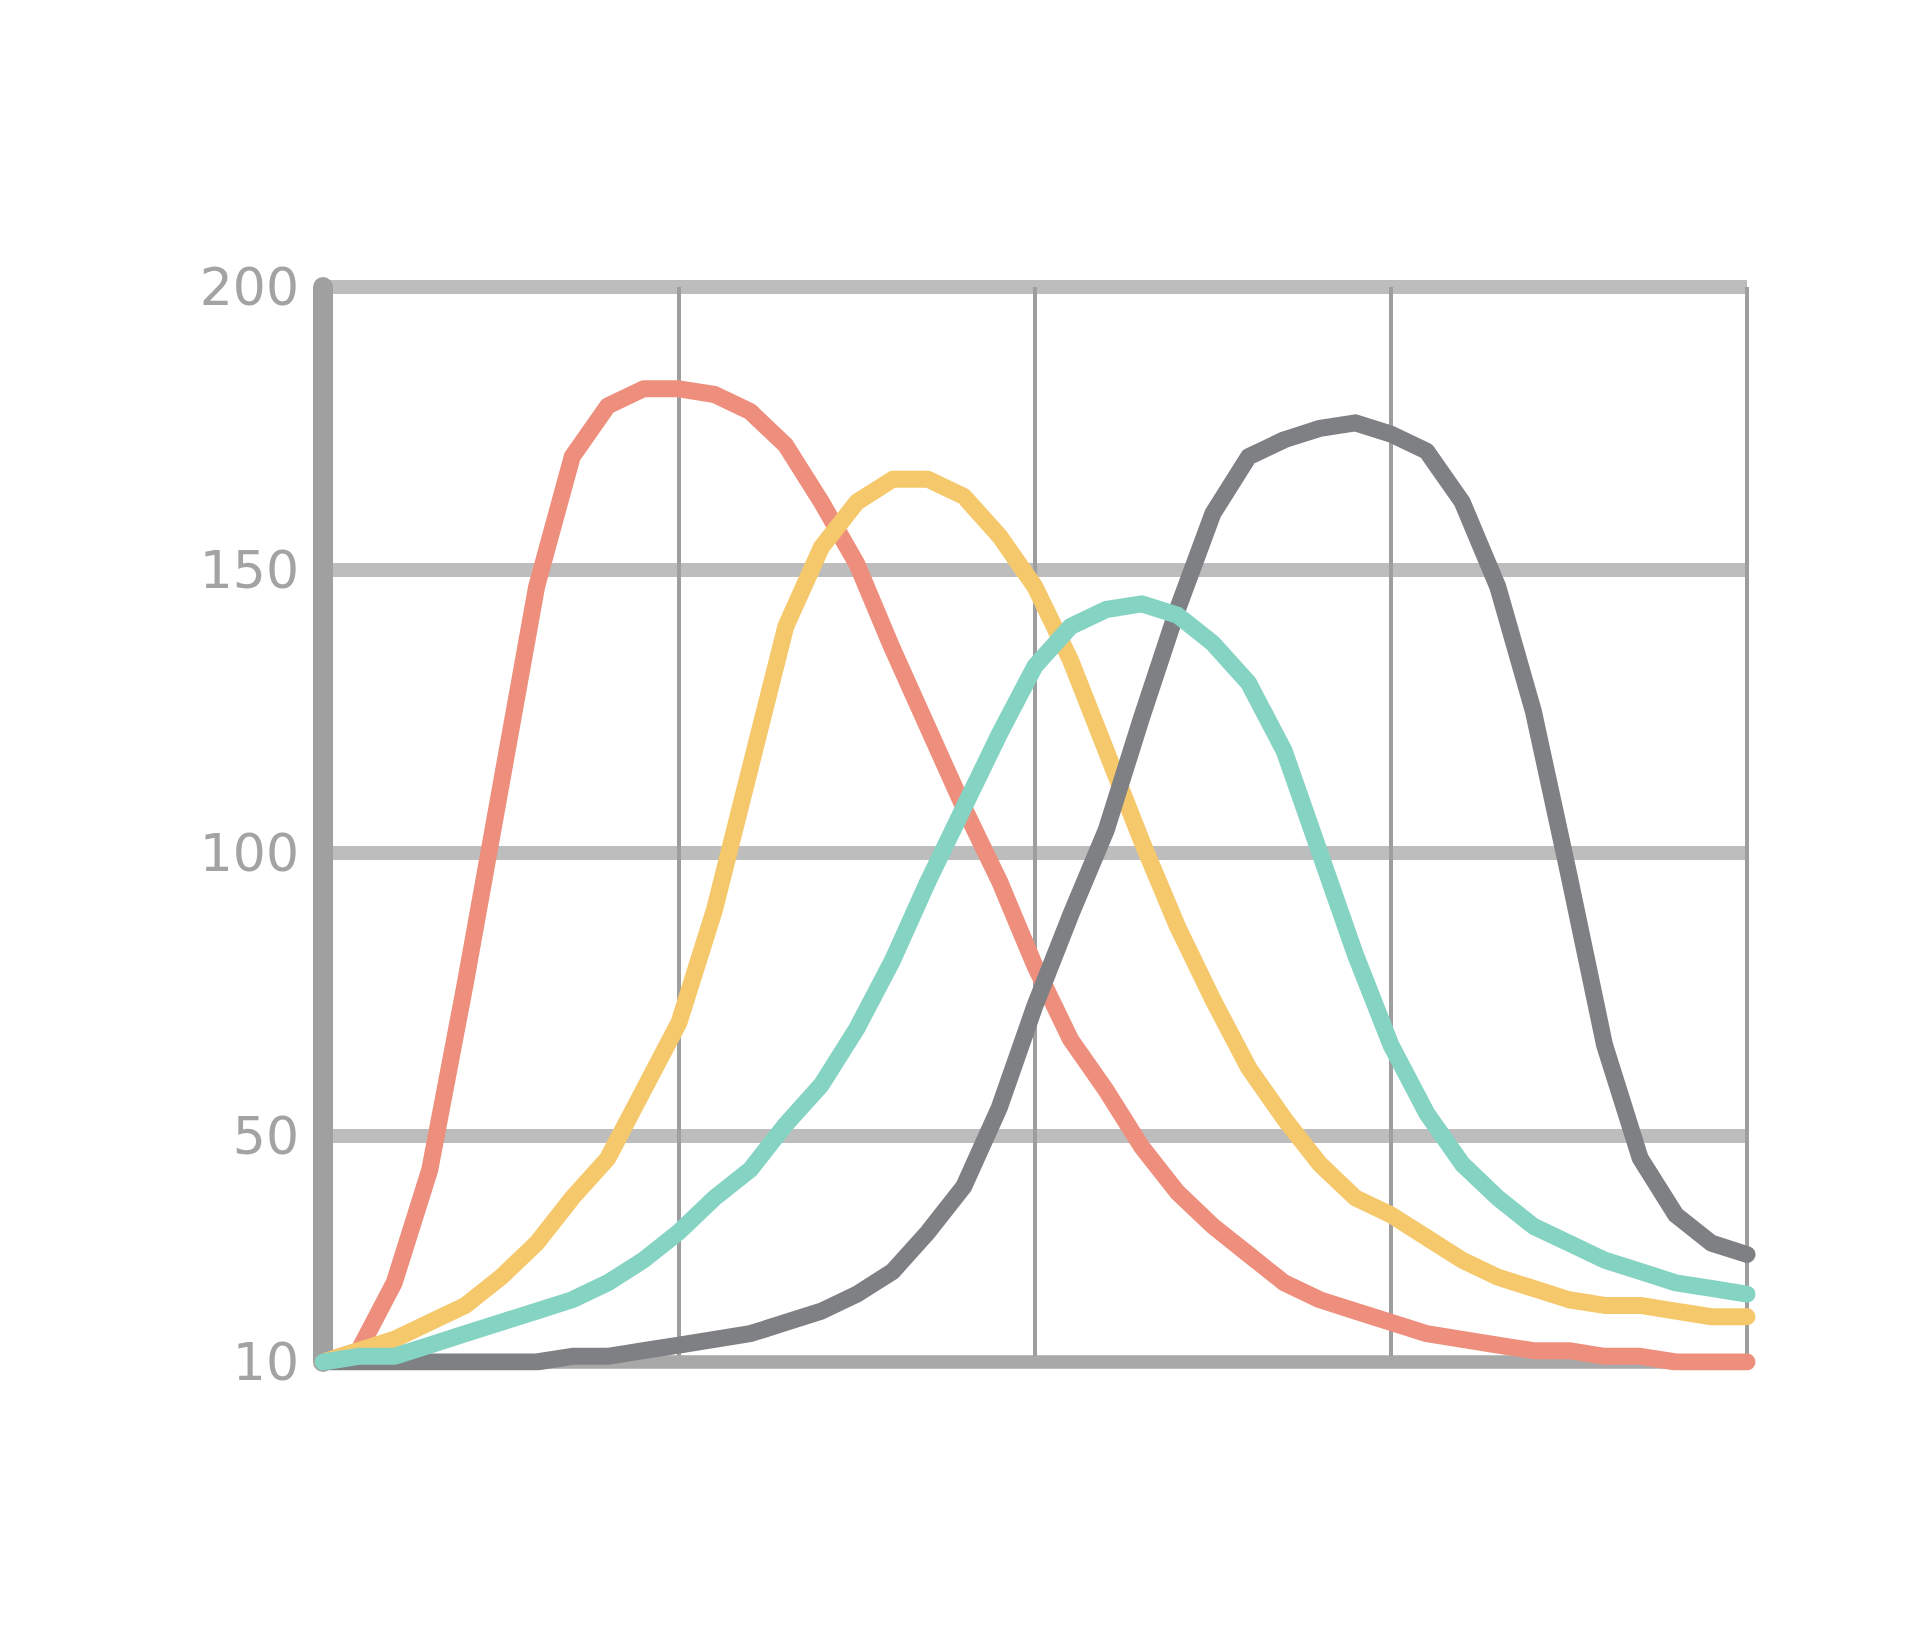  Describe the element at coordinates (249, 852) in the screenshot. I see `y-tick-label: 100` at that location.